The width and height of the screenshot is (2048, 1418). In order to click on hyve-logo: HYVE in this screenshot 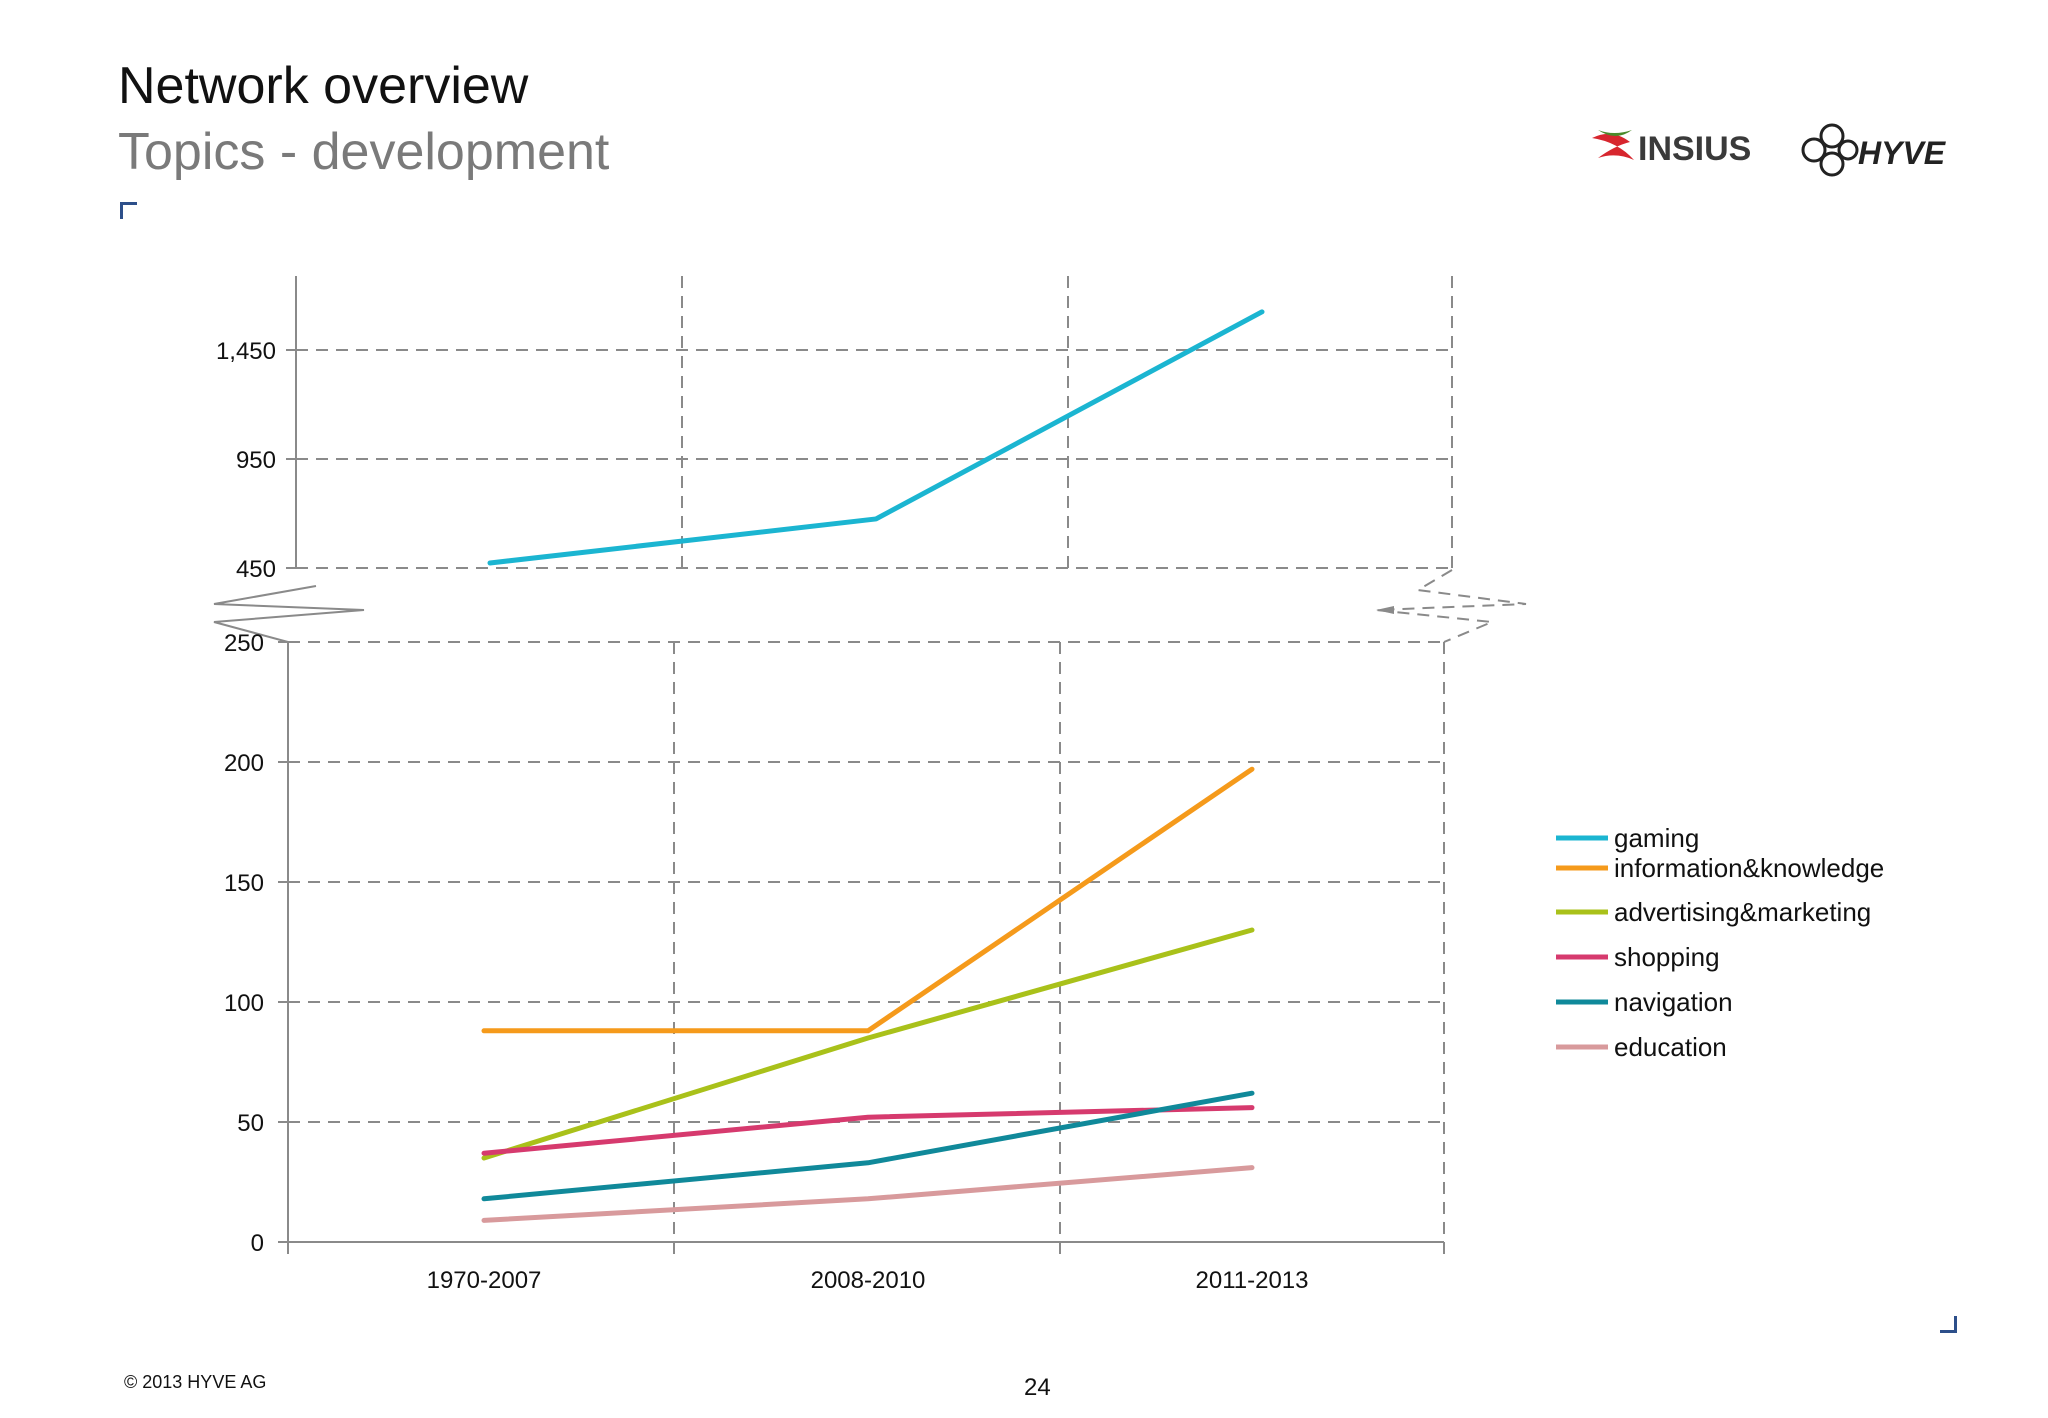, I will do `click(1874, 150)`.